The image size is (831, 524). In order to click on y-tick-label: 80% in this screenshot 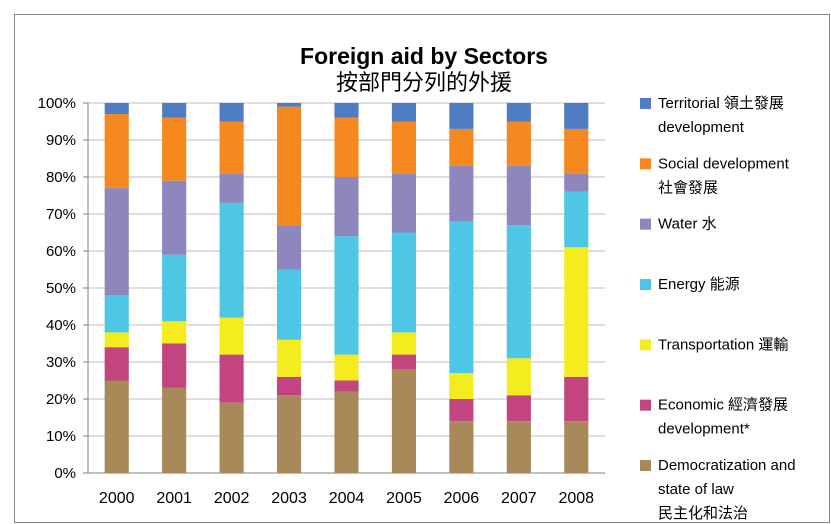, I will do `click(61, 177)`.